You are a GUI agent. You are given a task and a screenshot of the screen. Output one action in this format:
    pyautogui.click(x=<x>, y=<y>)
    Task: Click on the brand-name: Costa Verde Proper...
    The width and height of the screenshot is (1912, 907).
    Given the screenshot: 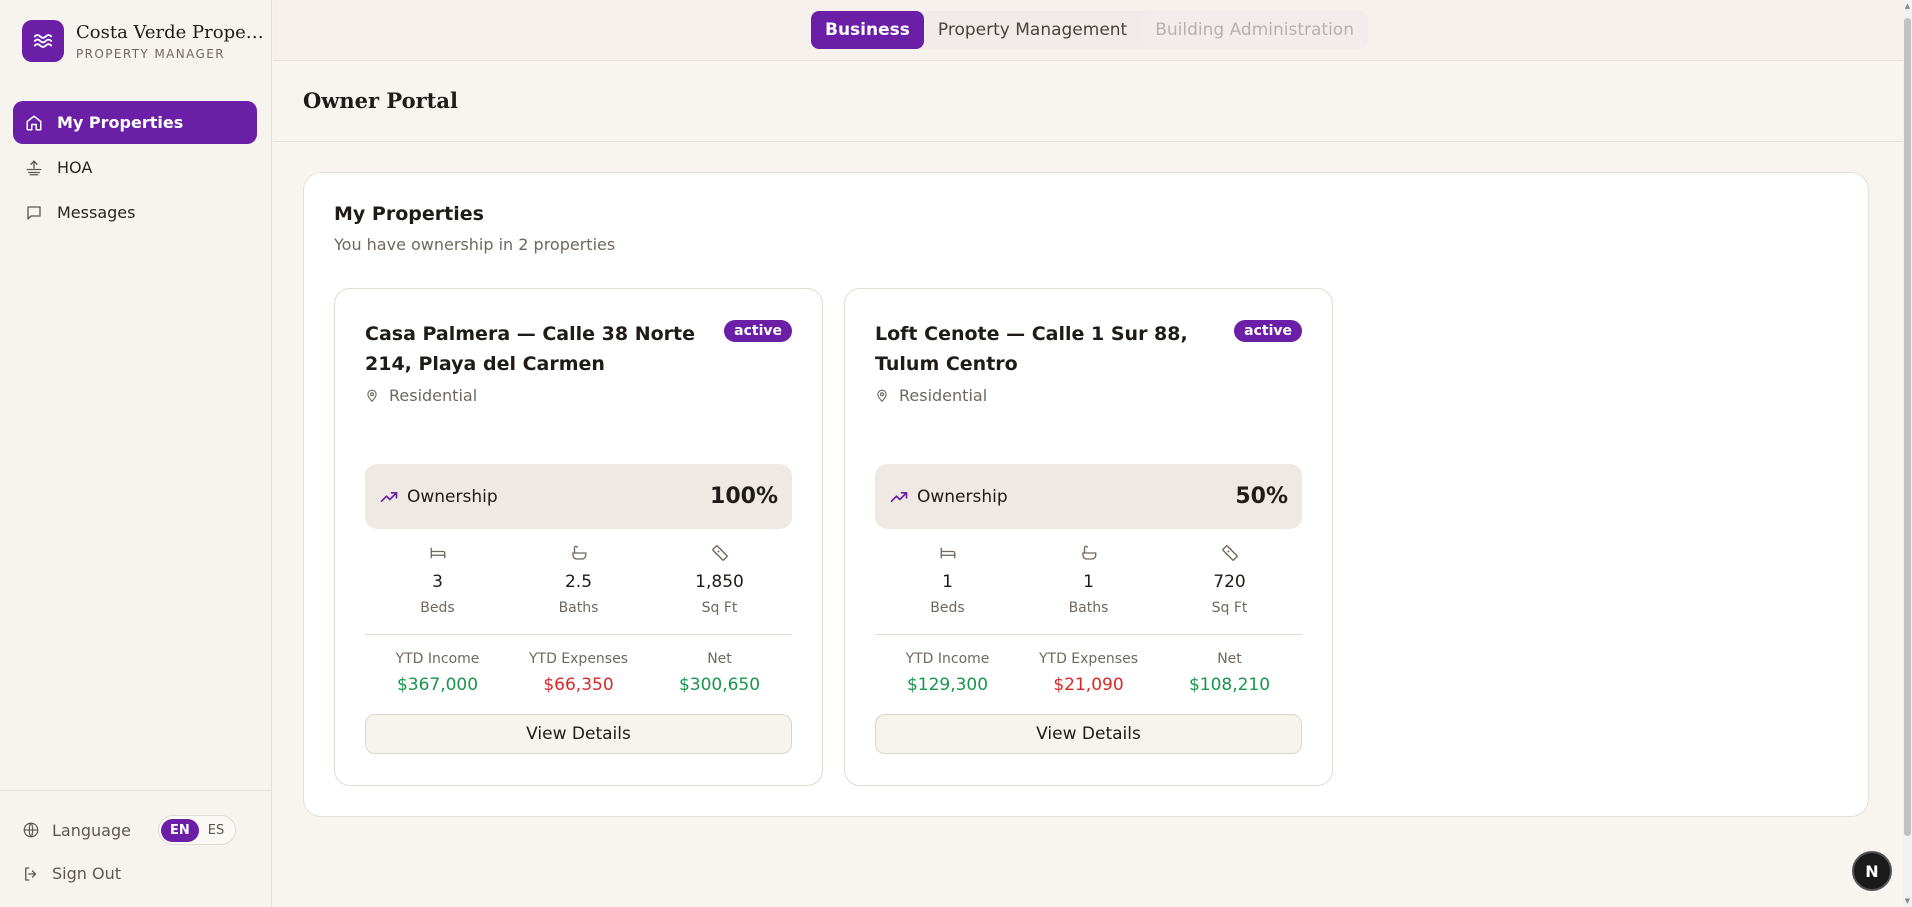 What is the action you would take?
    pyautogui.click(x=171, y=32)
    